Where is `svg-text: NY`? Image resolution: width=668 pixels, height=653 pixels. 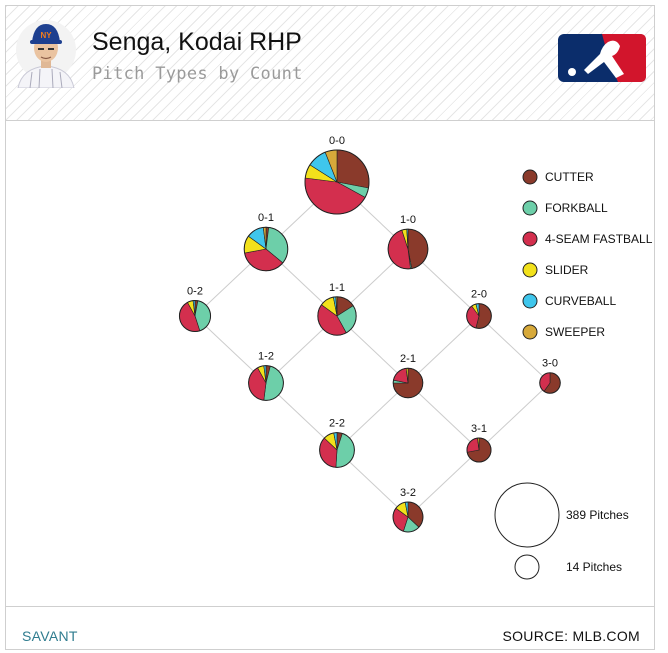
svg-text: NY is located at coordinates (46, 35).